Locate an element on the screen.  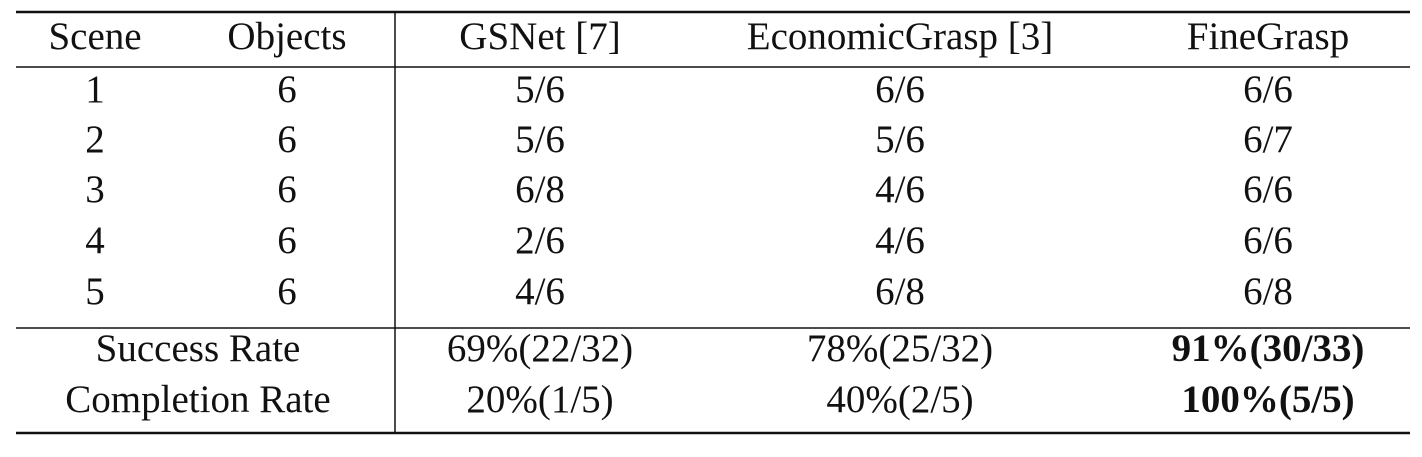
header-cell: Scene is located at coordinates (94, 36).